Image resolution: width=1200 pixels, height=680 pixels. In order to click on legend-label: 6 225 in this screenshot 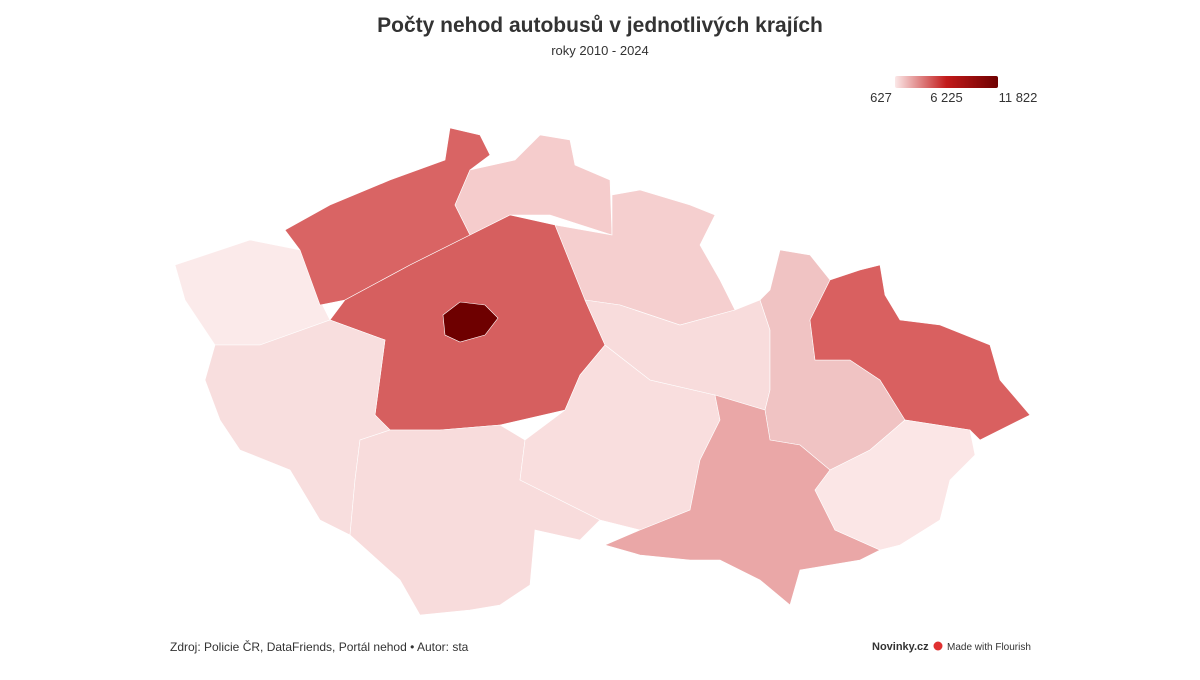, I will do `click(946, 97)`.